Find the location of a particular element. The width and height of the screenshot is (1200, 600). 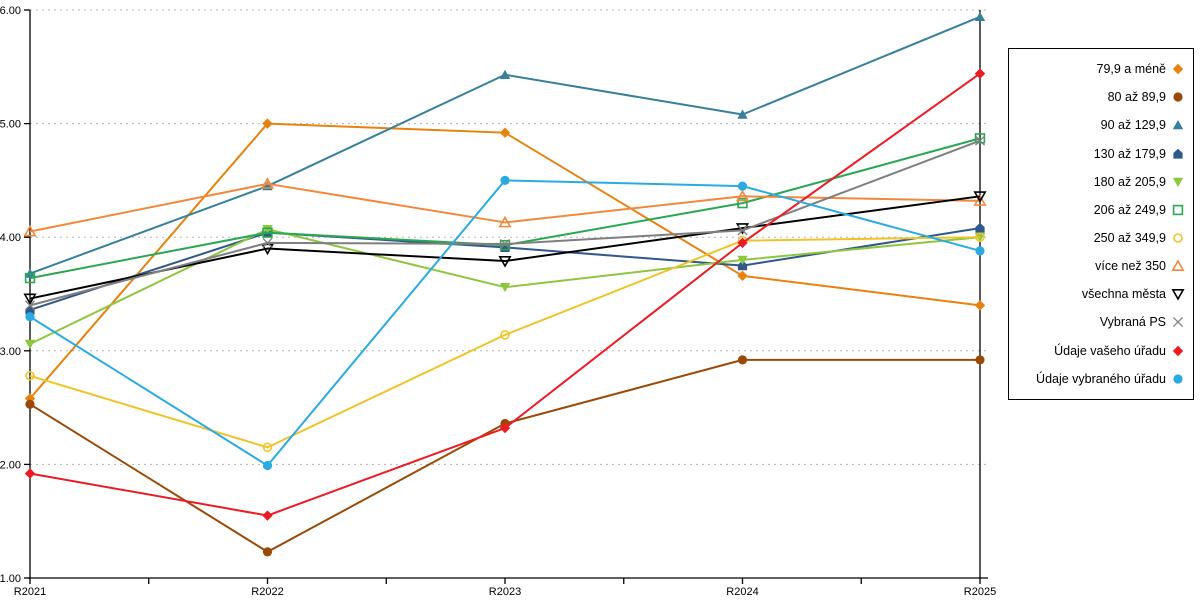

legend-item: 90 až 129,9 is located at coordinates (1099, 125).